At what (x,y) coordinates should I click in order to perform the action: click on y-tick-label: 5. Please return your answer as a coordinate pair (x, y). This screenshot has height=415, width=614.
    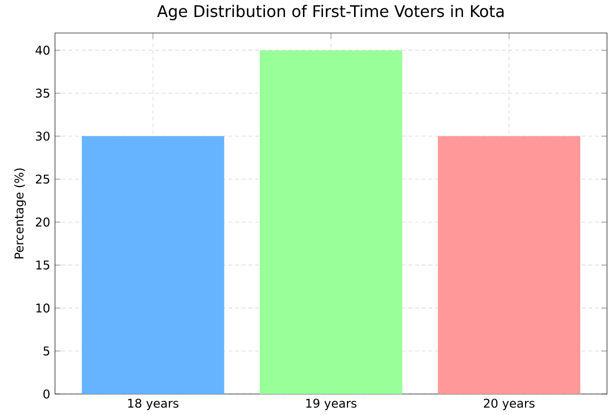
    Looking at the image, I should click on (47, 351).